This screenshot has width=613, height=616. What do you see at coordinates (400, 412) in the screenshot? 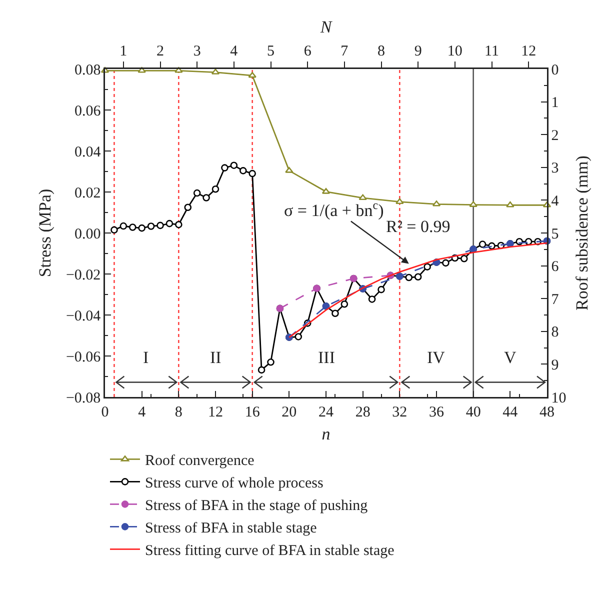
I see `x-tick-label: 32` at bounding box center [400, 412].